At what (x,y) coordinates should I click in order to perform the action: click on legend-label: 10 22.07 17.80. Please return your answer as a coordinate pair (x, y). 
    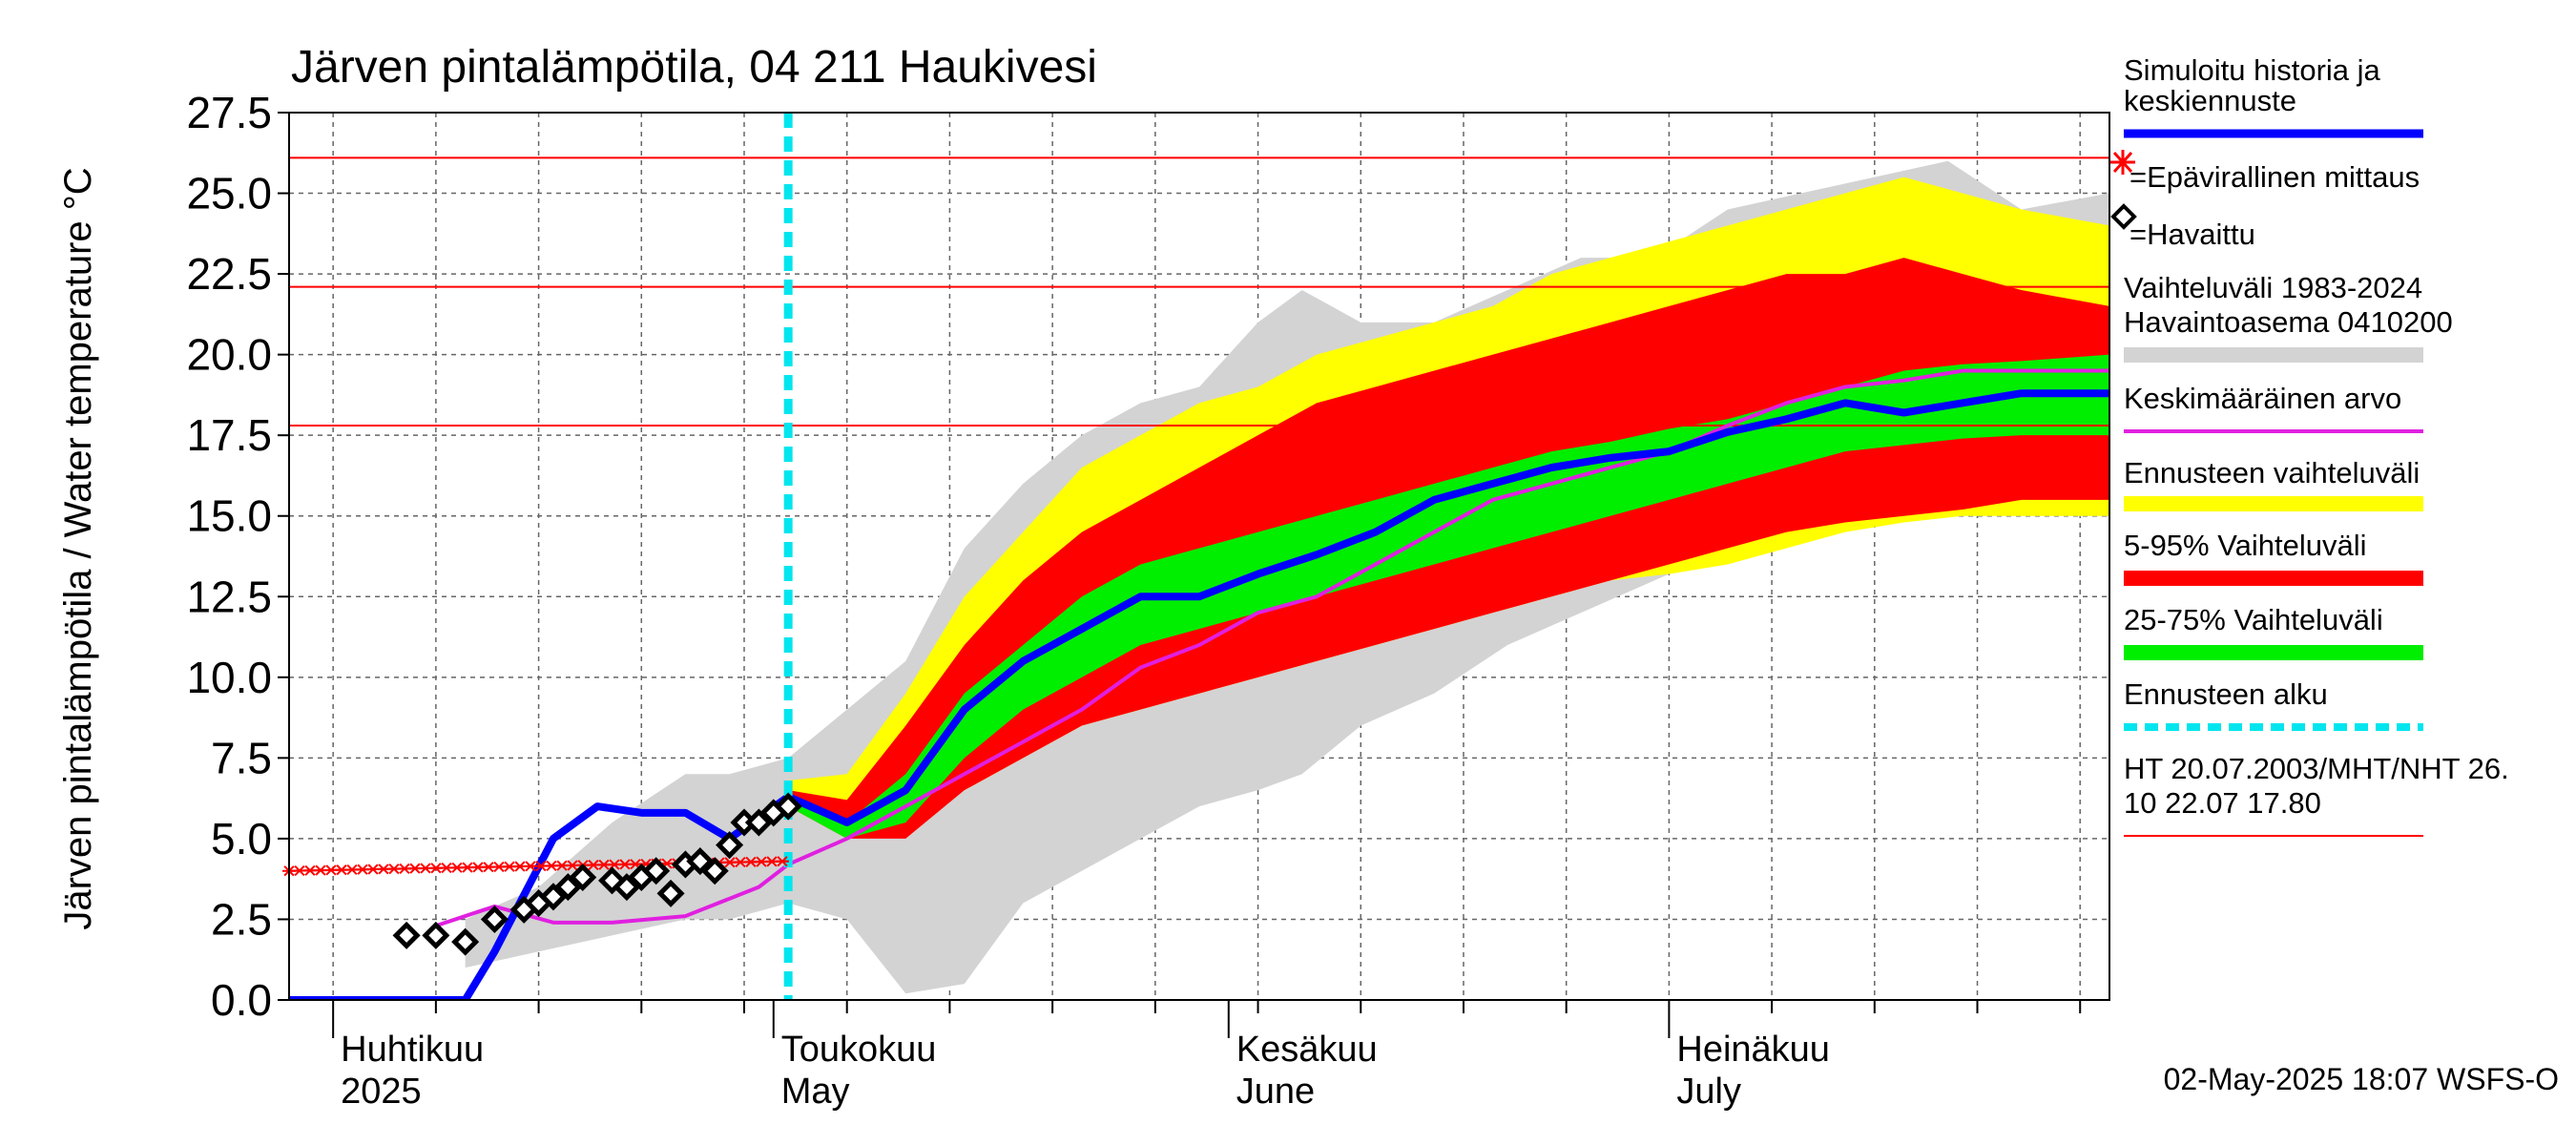
    Looking at the image, I should click on (2222, 803).